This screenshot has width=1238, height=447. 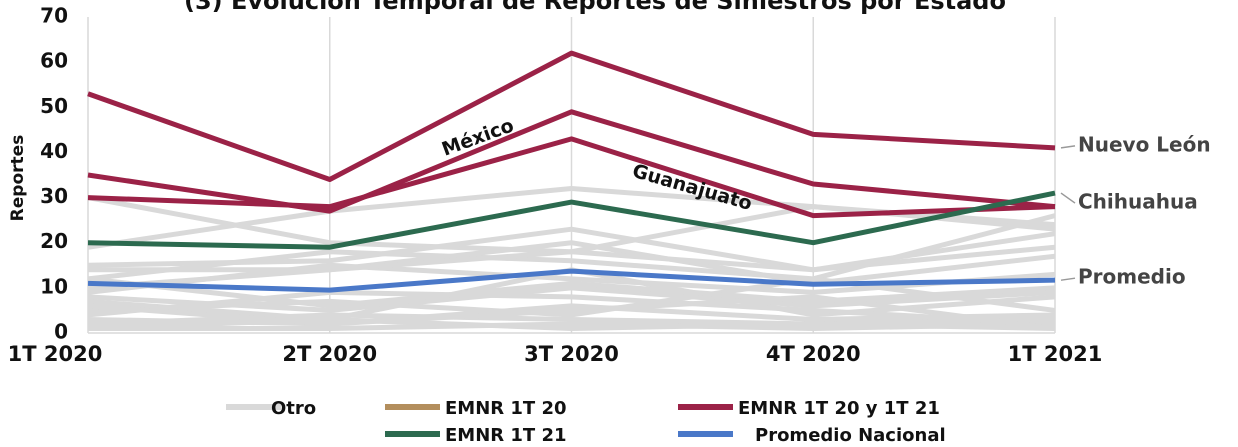 I want to click on y-tick-label: 0, so click(x=61, y=332).